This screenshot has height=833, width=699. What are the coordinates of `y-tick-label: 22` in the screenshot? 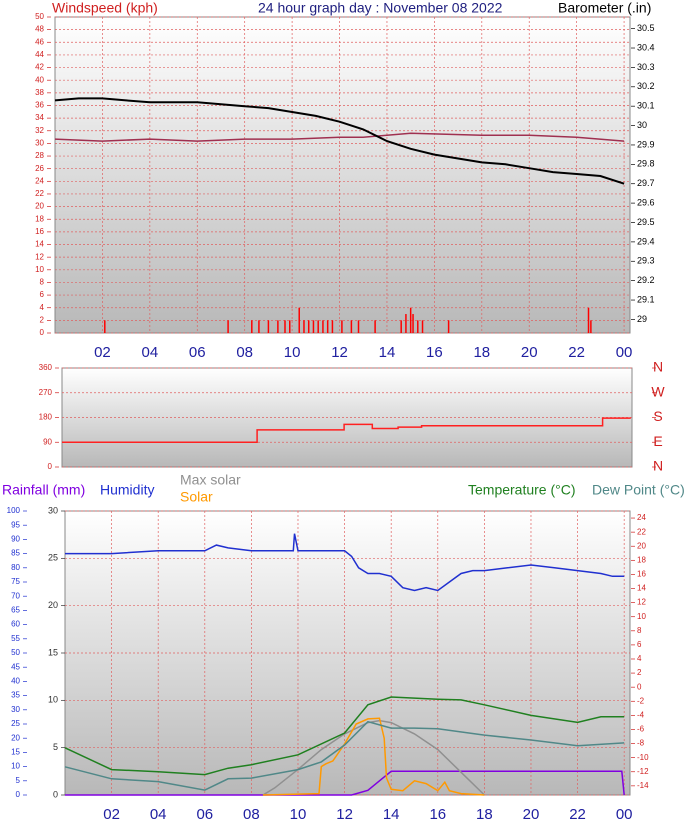 It's located at (39, 193).